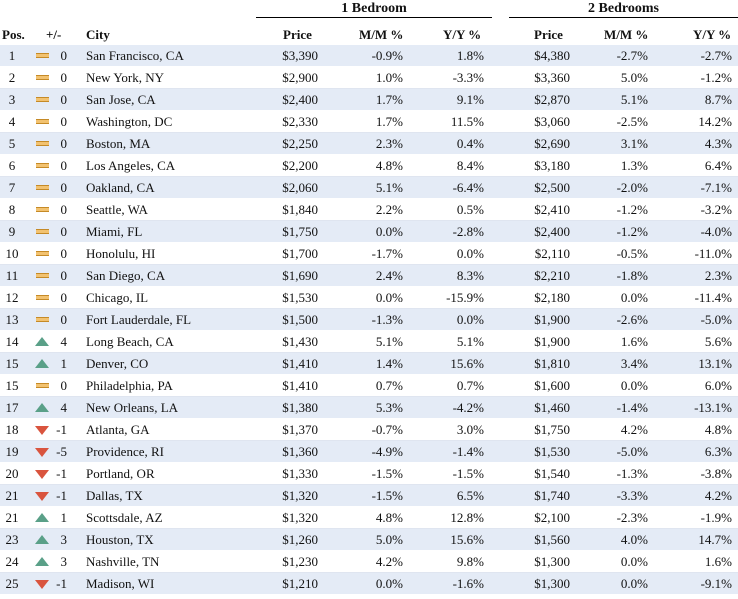 Image resolution: width=738 pixels, height=599 pixels. I want to click on two-bed-yy-cell: -5.0%, so click(716, 319).